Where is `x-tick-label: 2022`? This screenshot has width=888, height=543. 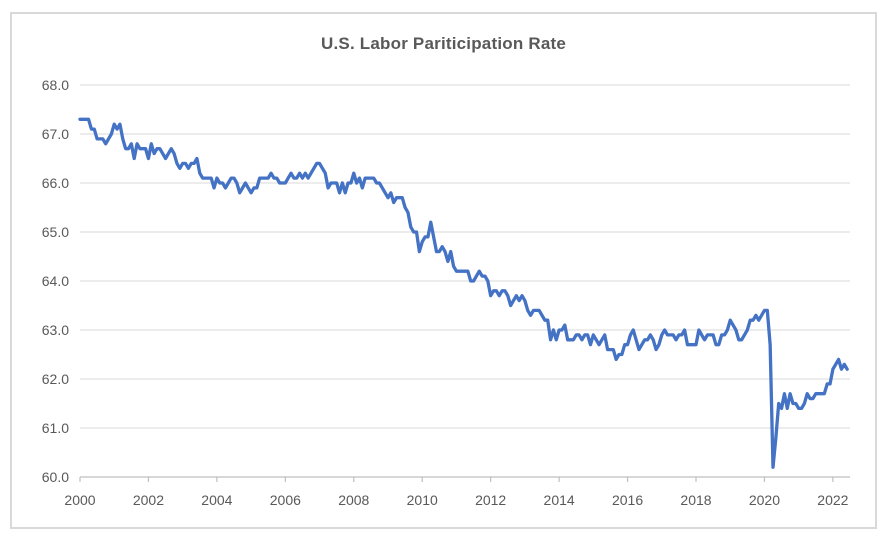 x-tick-label: 2022 is located at coordinates (832, 500).